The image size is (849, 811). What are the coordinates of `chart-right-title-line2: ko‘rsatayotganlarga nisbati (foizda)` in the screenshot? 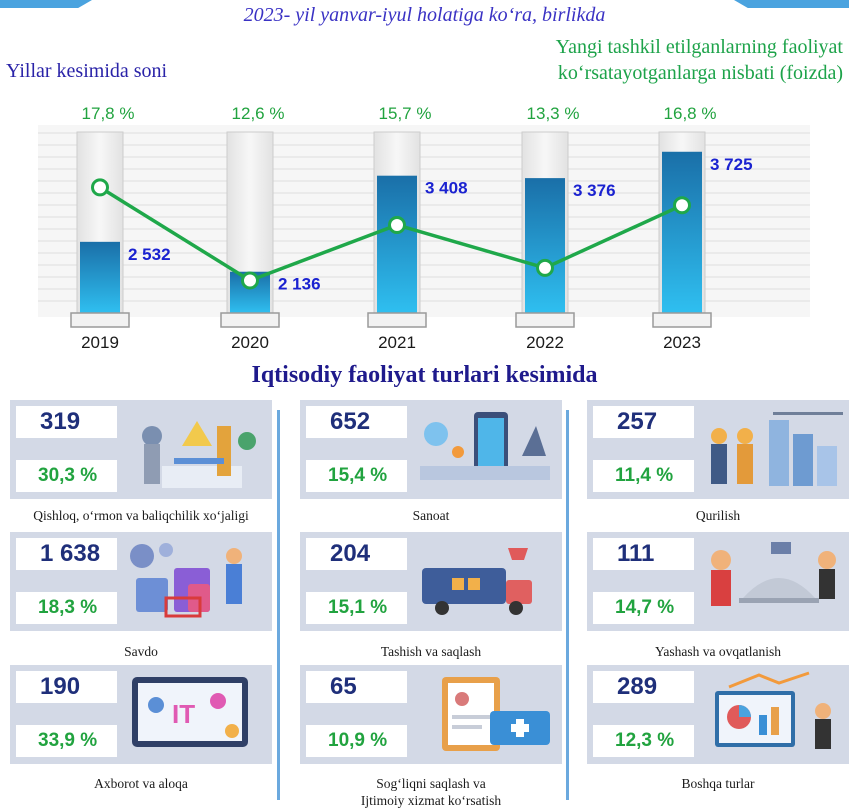 It's located at (700, 73).